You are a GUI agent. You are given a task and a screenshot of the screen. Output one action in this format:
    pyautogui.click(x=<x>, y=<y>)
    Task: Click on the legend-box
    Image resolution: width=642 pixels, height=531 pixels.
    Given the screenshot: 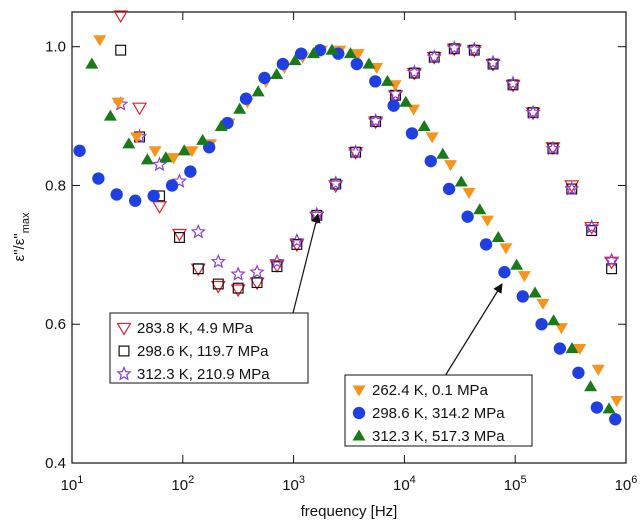 What is the action you would take?
    pyautogui.click(x=209, y=348)
    